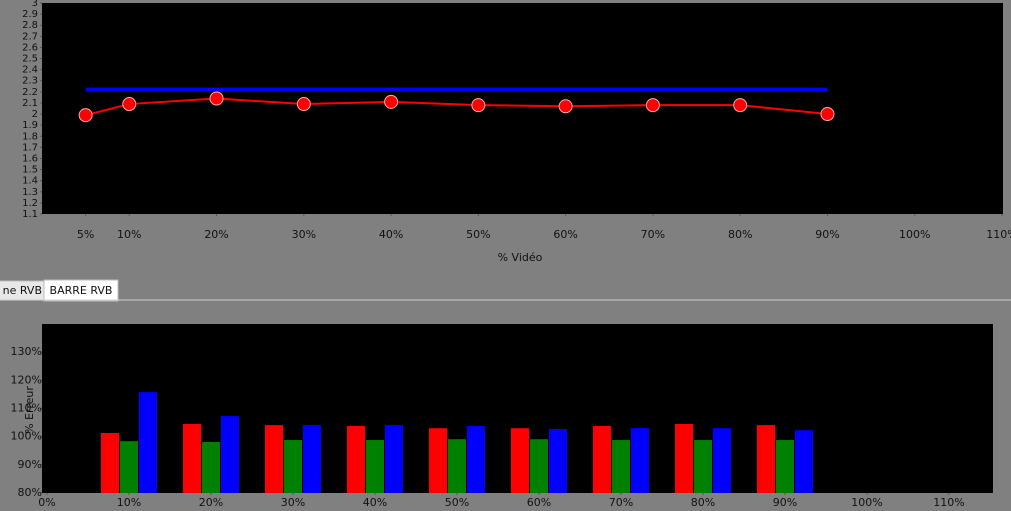 The height and width of the screenshot is (511, 1011). What do you see at coordinates (30, 14) in the screenshot?
I see `y-tick-label: 2.9` at bounding box center [30, 14].